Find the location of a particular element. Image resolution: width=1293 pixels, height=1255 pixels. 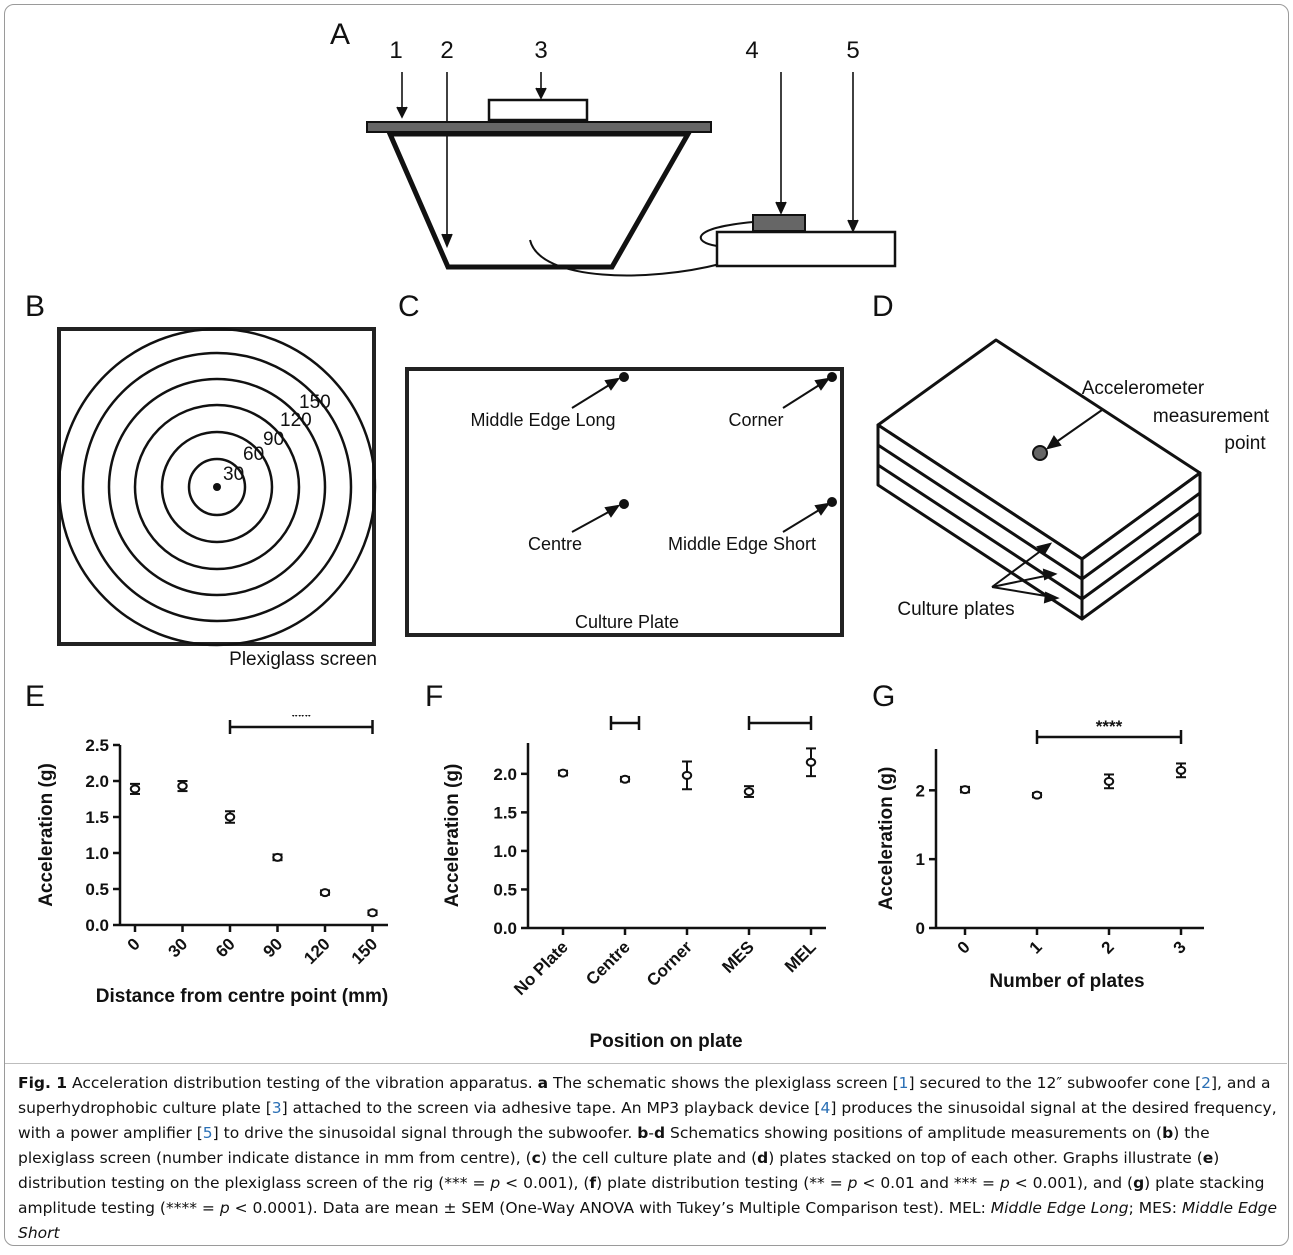

panel-letter-c: C is located at coordinates (409, 306).